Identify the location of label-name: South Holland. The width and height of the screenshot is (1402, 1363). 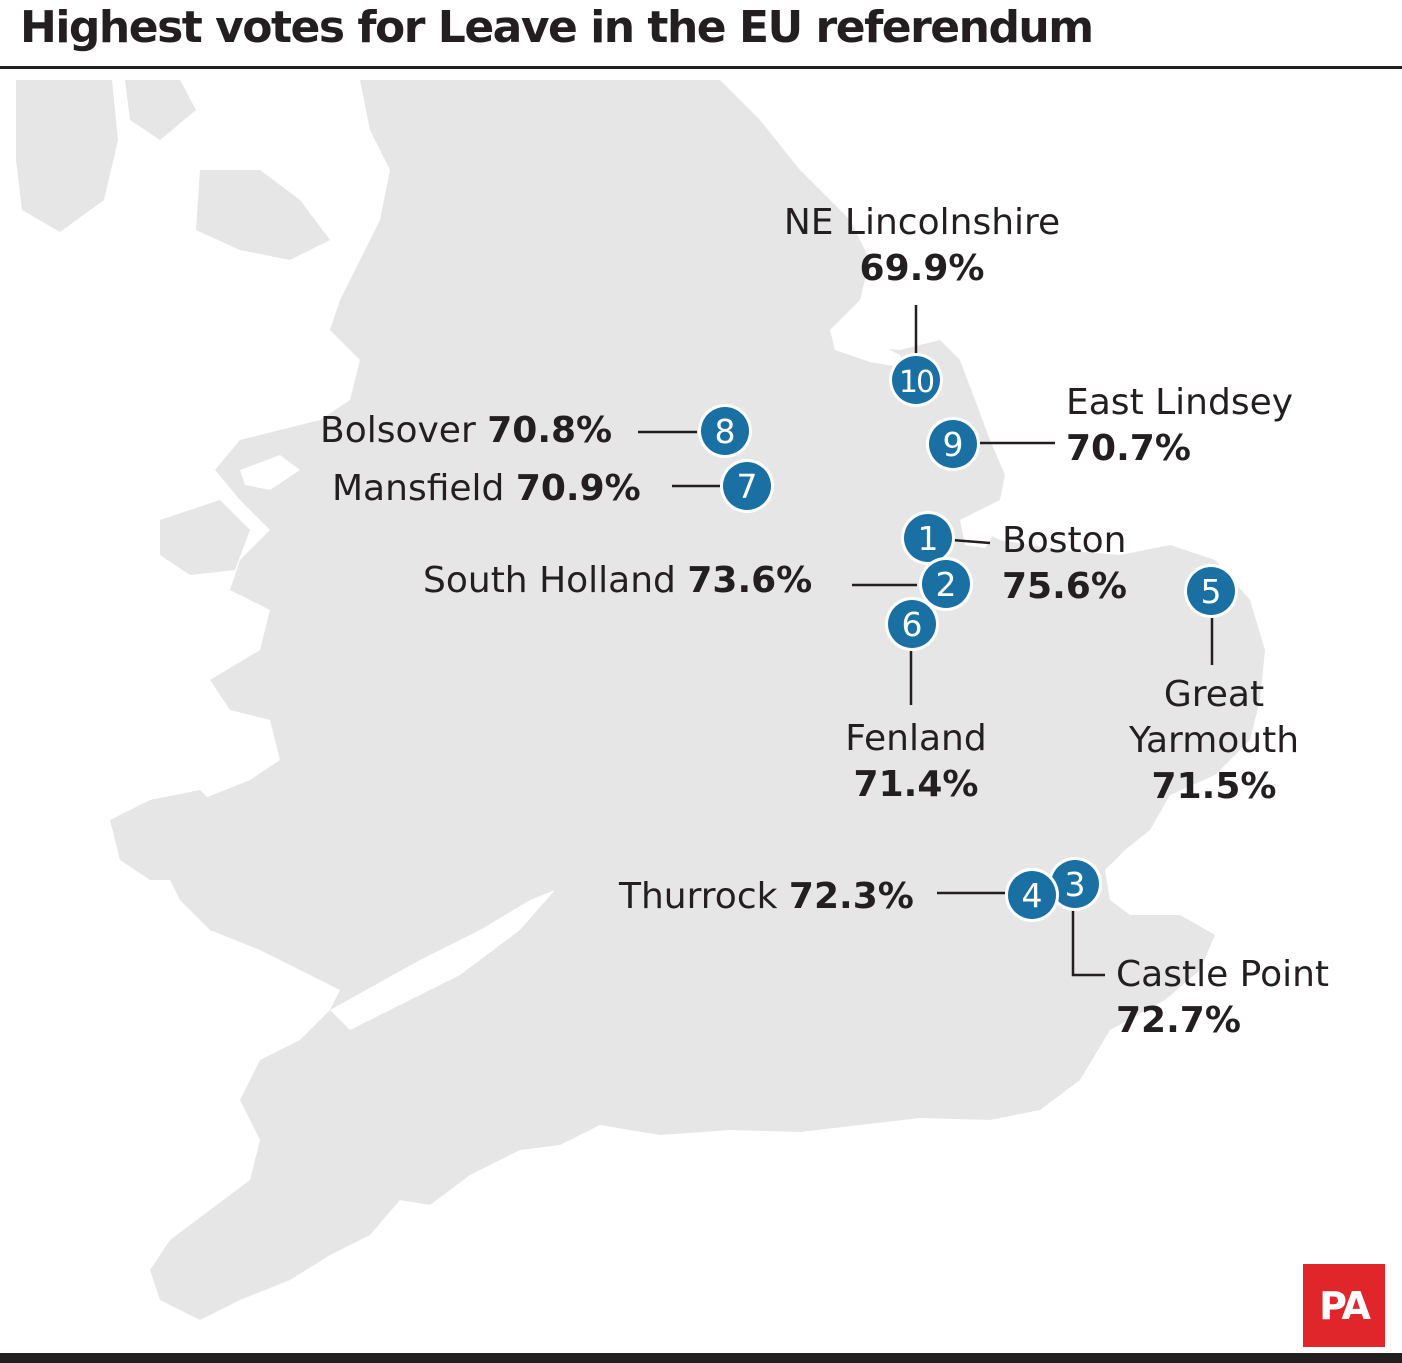
(549, 580).